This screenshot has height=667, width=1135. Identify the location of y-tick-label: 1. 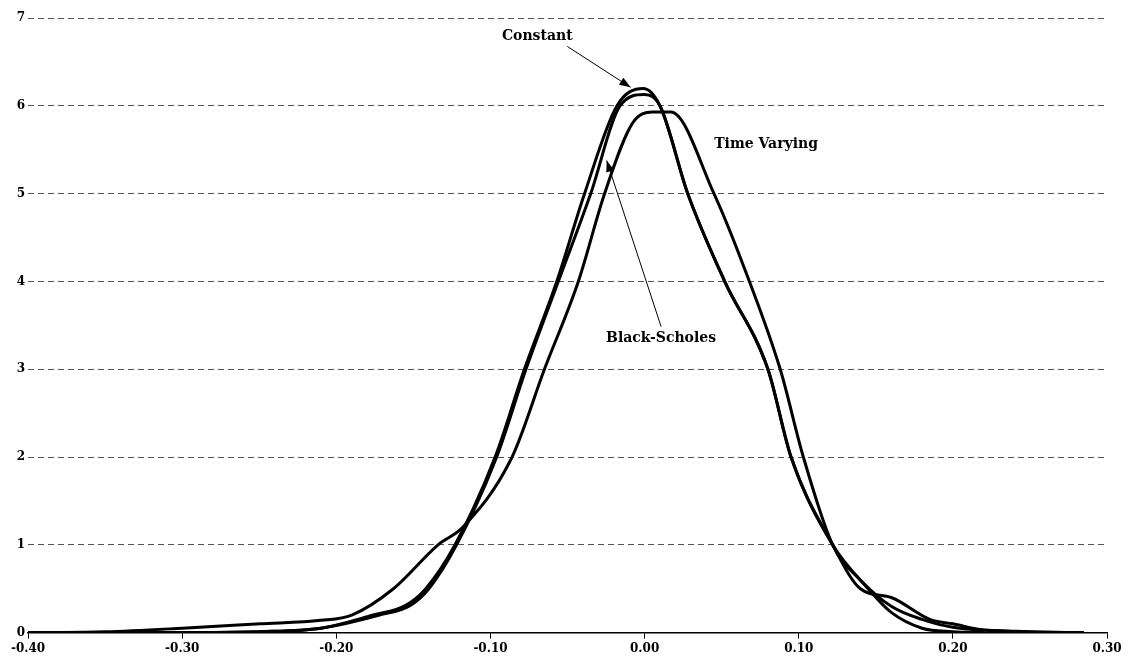
(21, 543).